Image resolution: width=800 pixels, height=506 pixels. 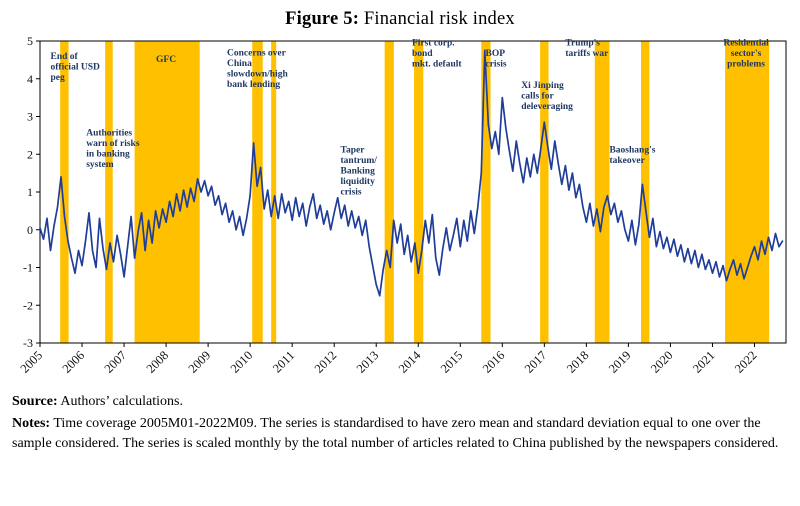 I want to click on x-axis-tick-label: 2021, so click(x=704, y=362).